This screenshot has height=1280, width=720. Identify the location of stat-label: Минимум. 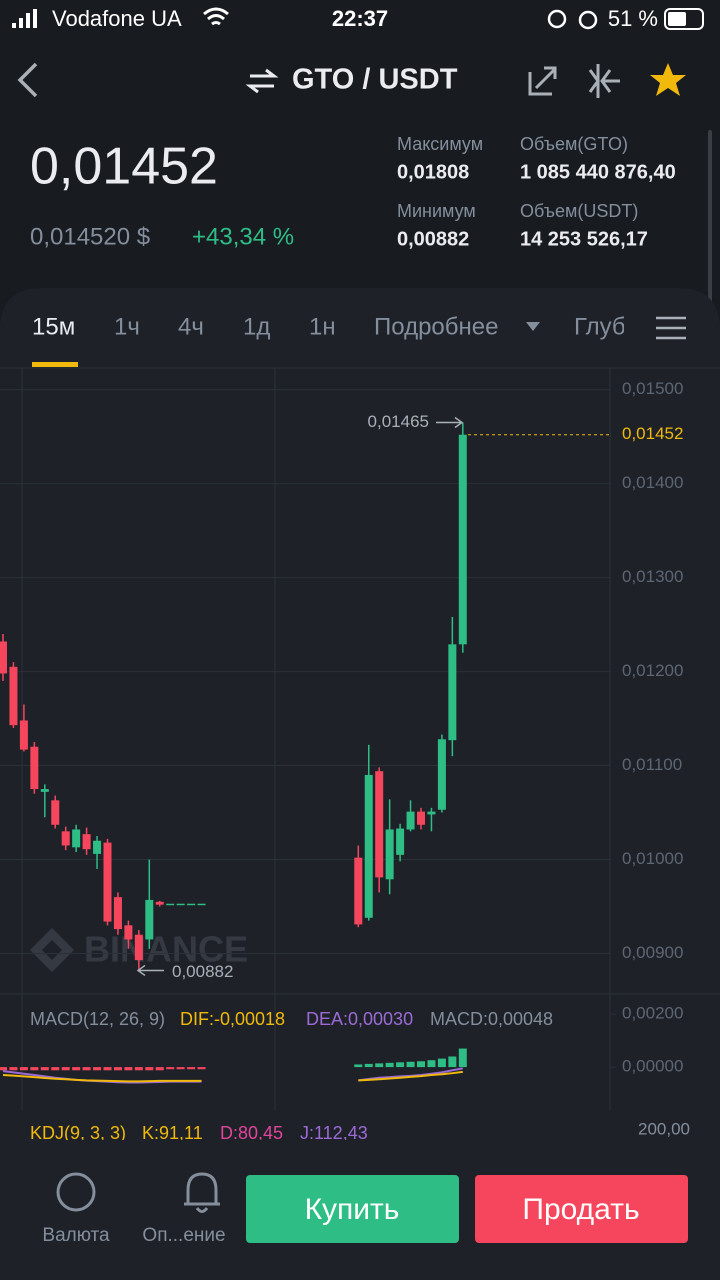
(436, 211).